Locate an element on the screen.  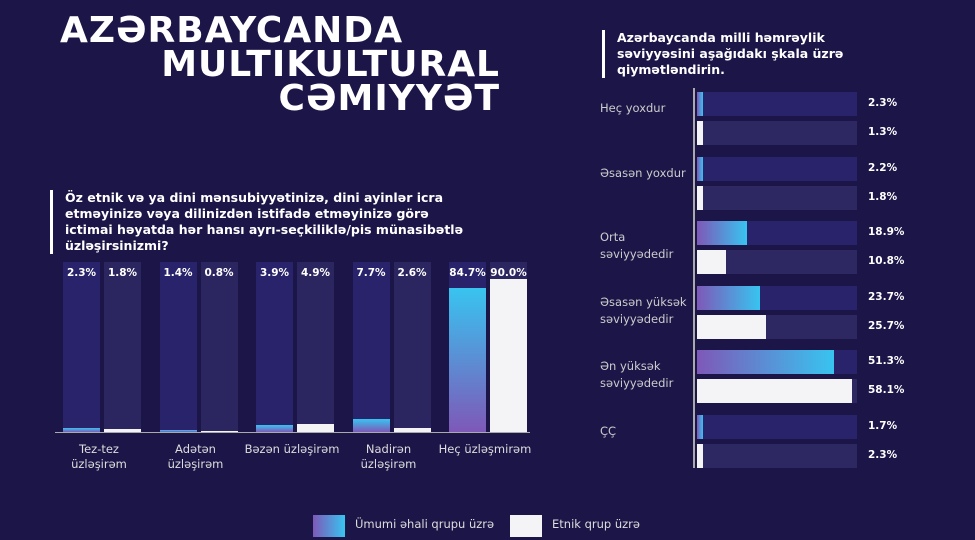
data-label: 2.2% is located at coordinates (883, 167).